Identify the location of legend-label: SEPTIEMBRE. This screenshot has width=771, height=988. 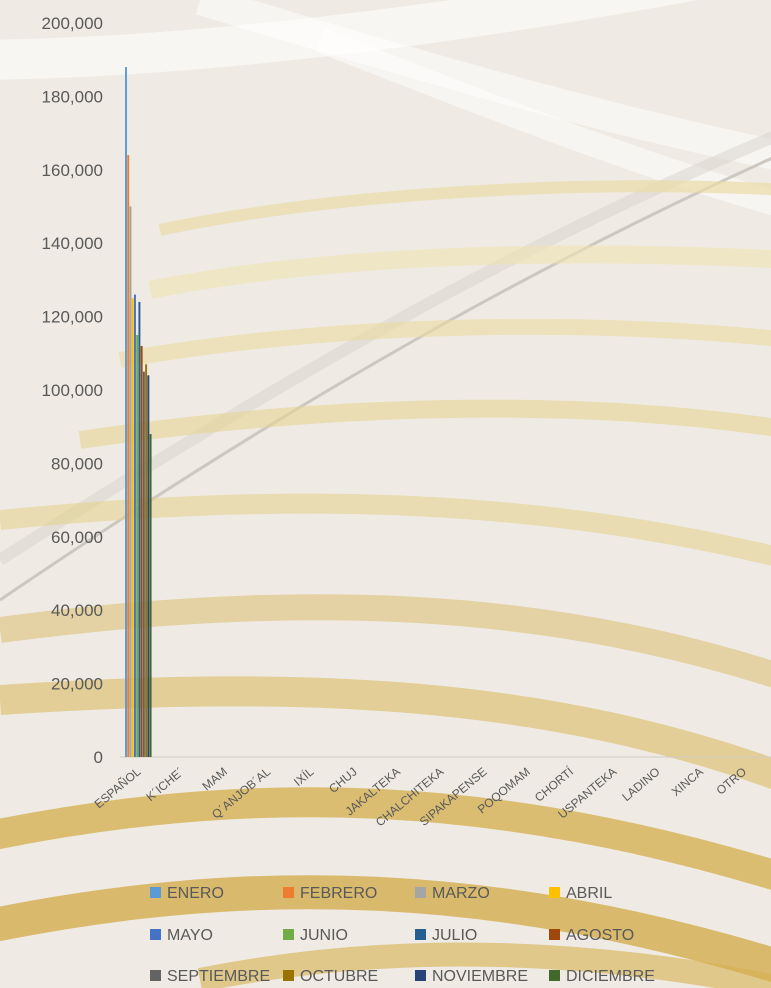
(218, 976).